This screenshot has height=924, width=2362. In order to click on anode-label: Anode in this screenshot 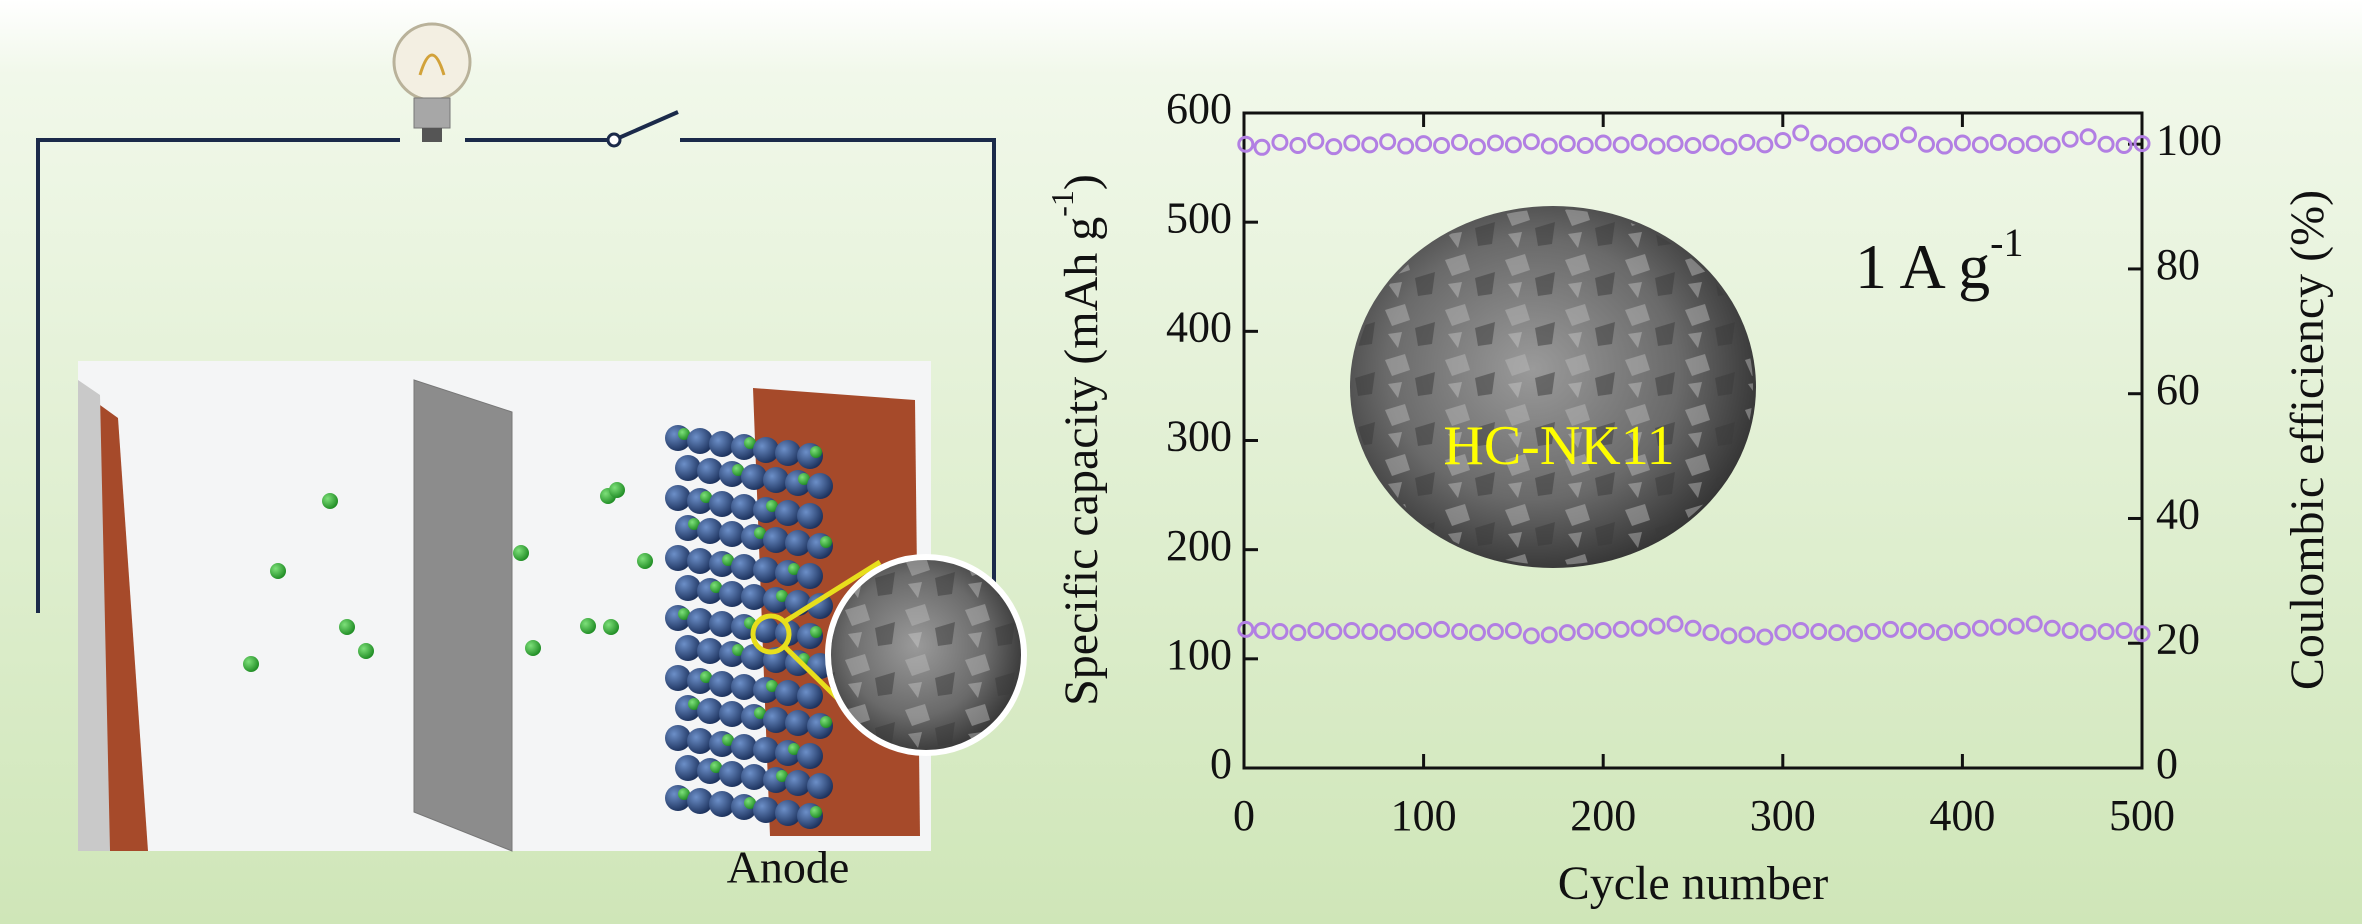, I will do `click(788, 867)`.